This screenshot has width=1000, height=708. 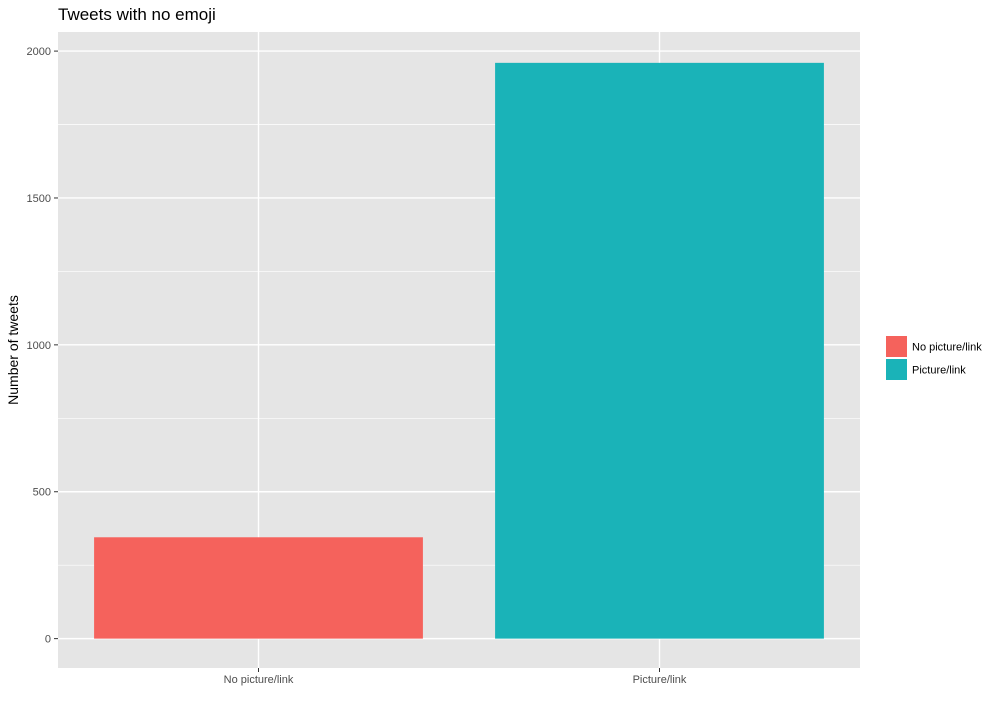 What do you see at coordinates (258, 588) in the screenshot?
I see `bar` at bounding box center [258, 588].